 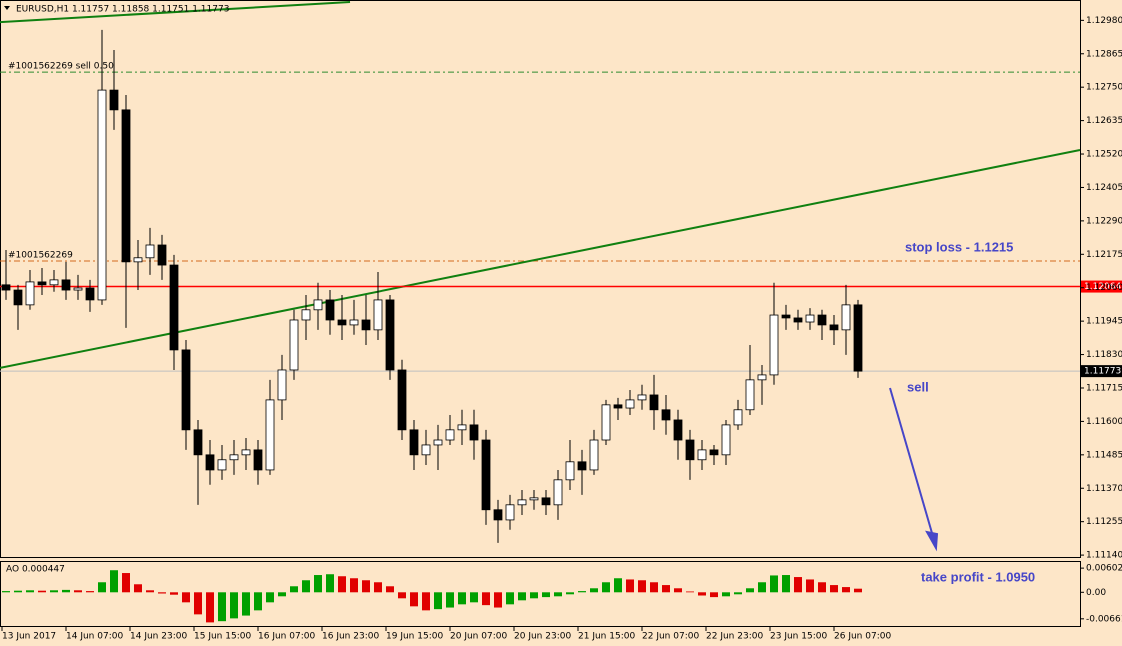 I want to click on x-tick-label: 16 Jun 07:00, so click(x=286, y=637).